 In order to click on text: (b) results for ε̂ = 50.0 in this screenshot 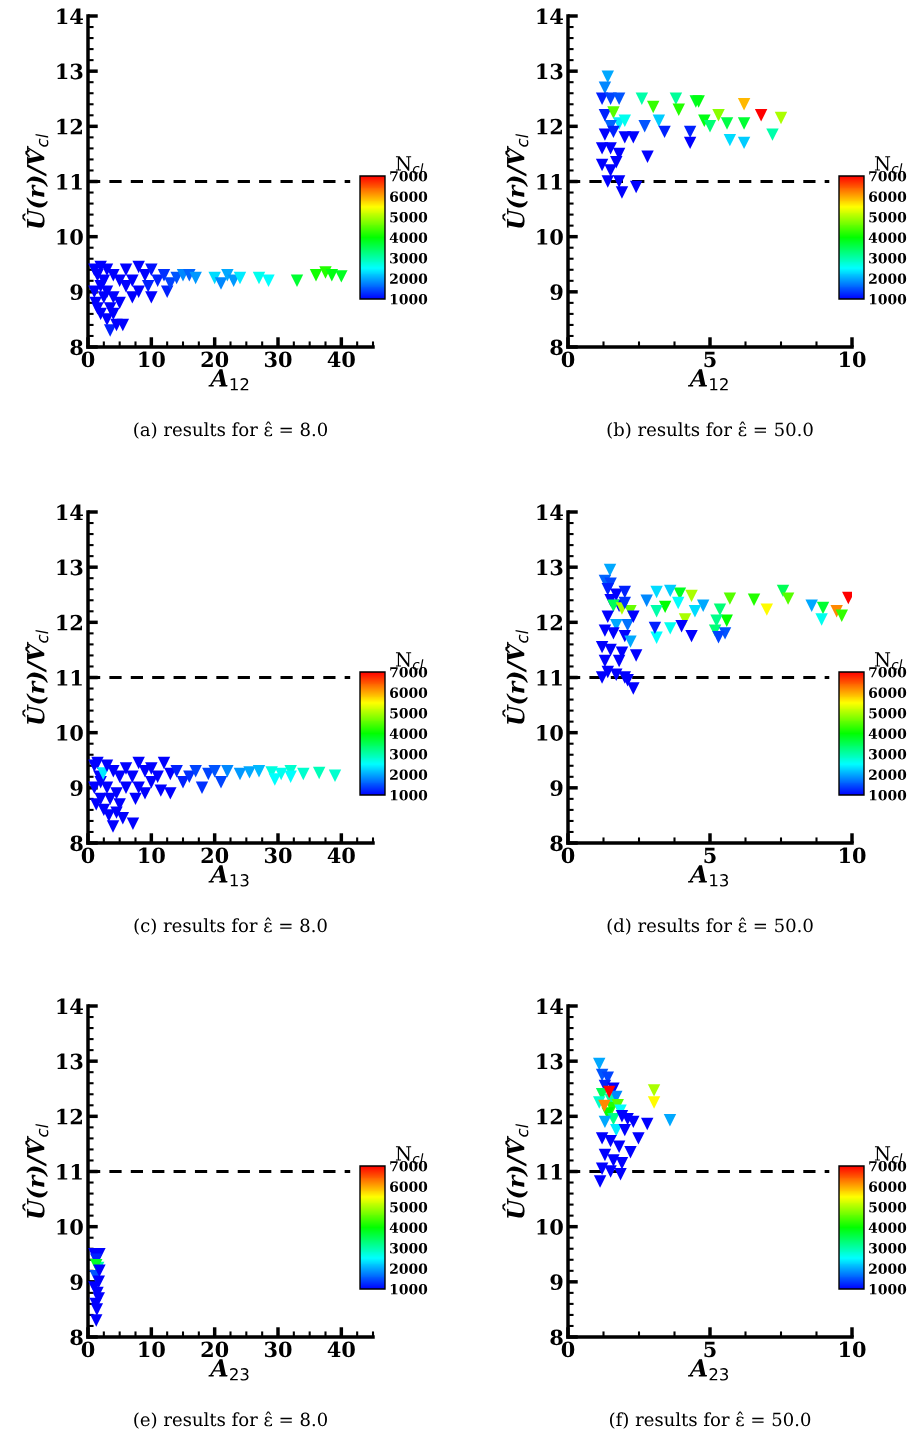, I will do `click(710, 430)`.